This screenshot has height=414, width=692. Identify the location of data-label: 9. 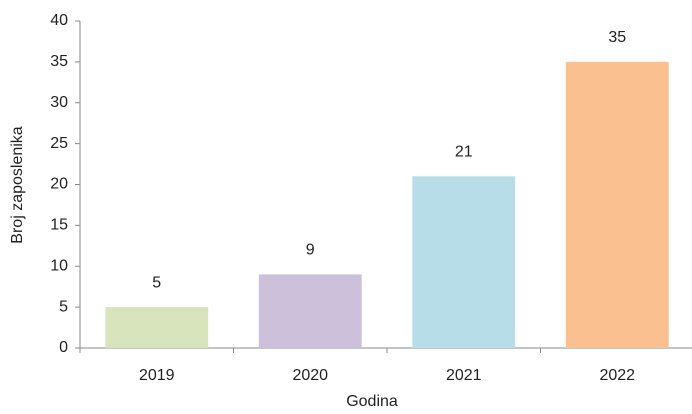
(310, 250).